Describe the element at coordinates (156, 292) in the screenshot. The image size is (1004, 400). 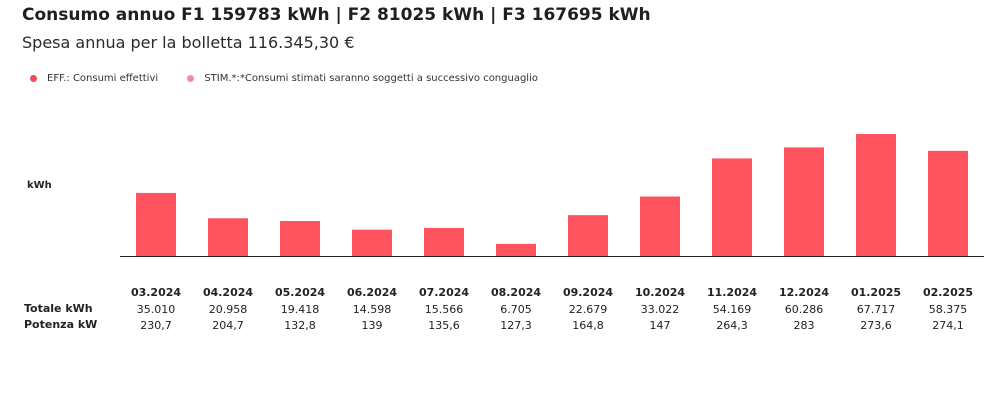
I see `x-tick-label: 03.2024` at that location.